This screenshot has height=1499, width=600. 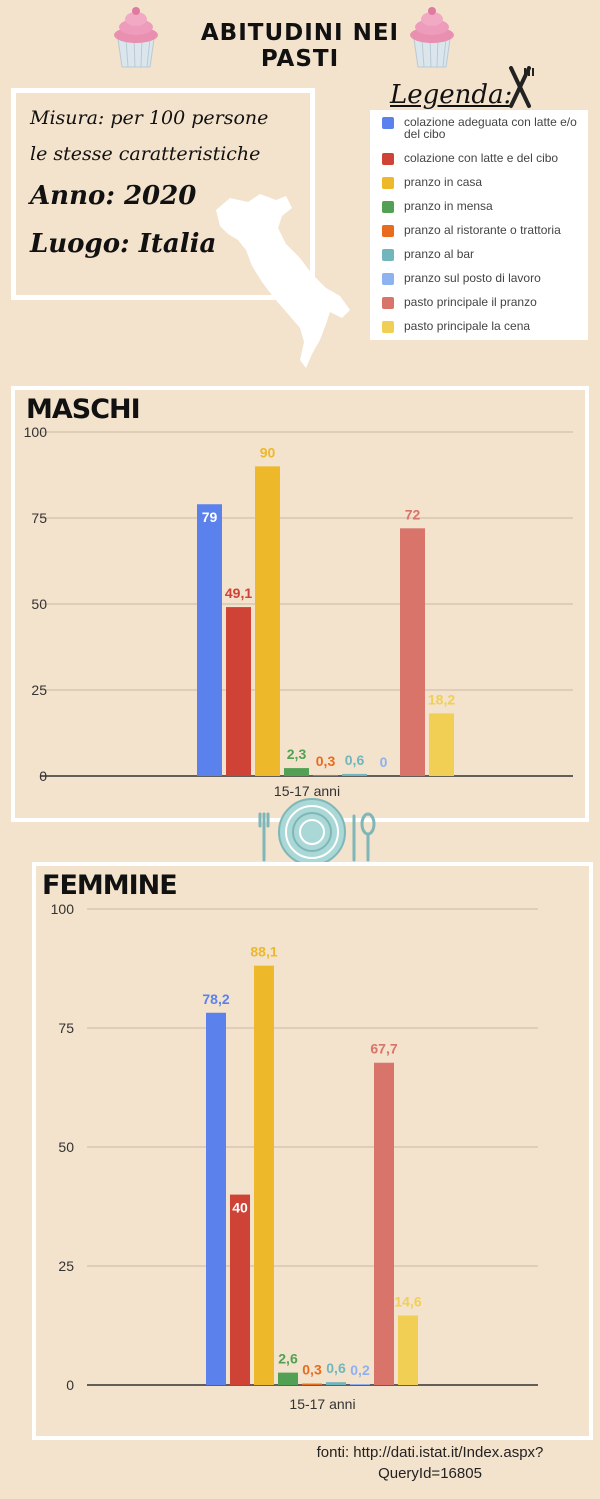 I want to click on data-label: 18,2, so click(x=441, y=699).